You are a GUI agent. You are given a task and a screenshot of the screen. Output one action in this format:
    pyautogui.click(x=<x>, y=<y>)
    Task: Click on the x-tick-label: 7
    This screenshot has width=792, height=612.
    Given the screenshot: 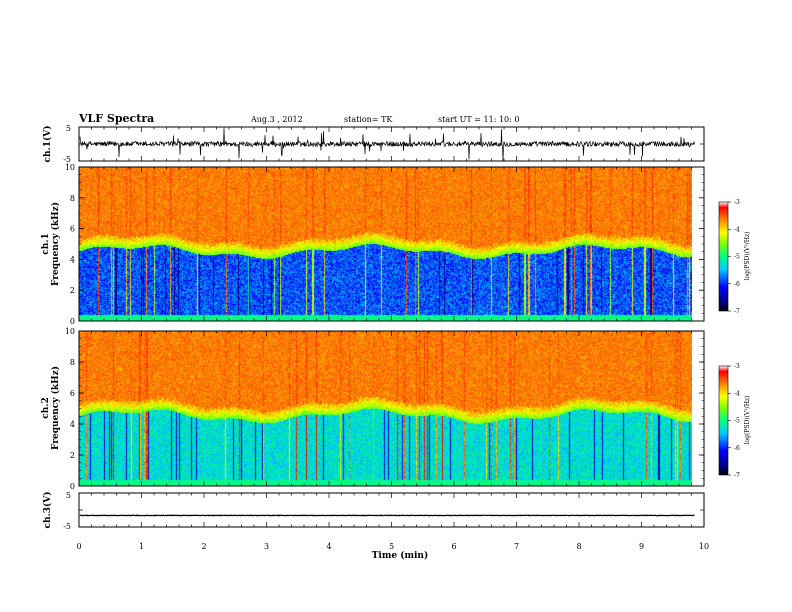 What is the action you would take?
    pyautogui.click(x=516, y=546)
    